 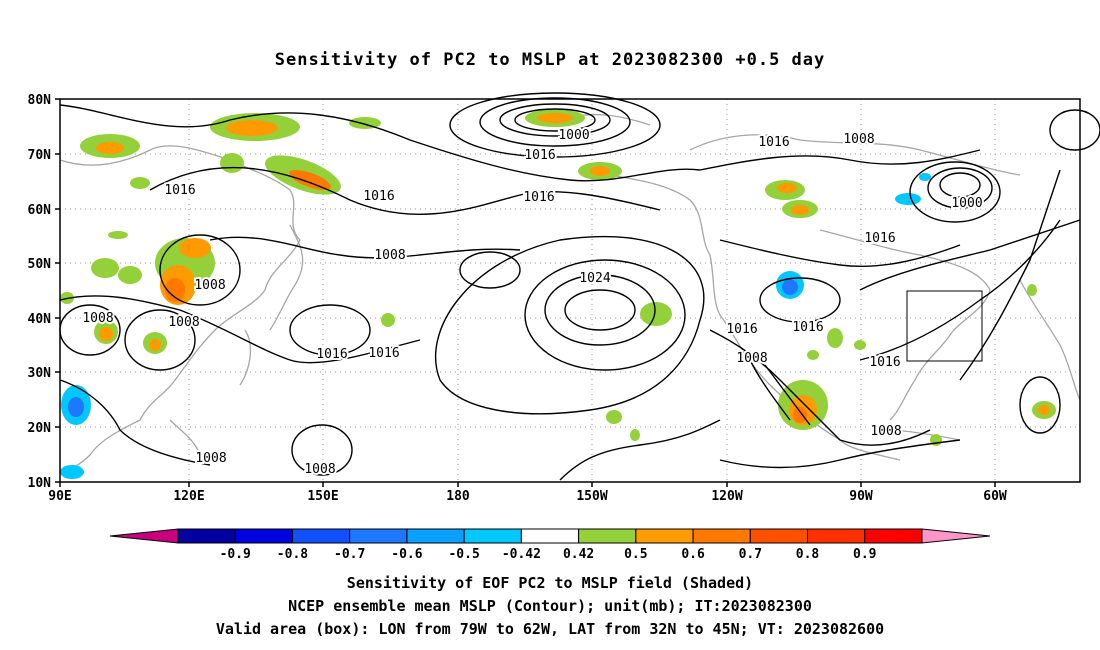 What do you see at coordinates (292, 554) in the screenshot?
I see `colorbar-tick-label: -0.8` at bounding box center [292, 554].